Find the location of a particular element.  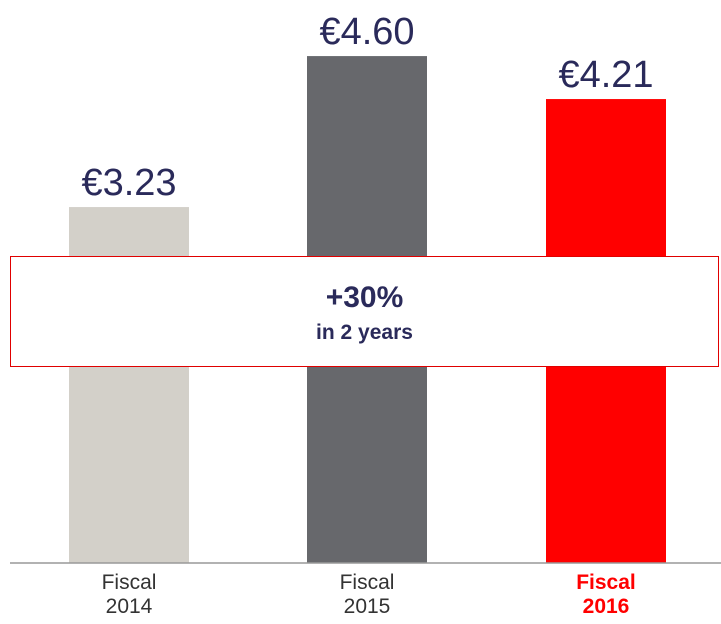

x-tick-label: Fiscal 2016 is located at coordinates (606, 594).